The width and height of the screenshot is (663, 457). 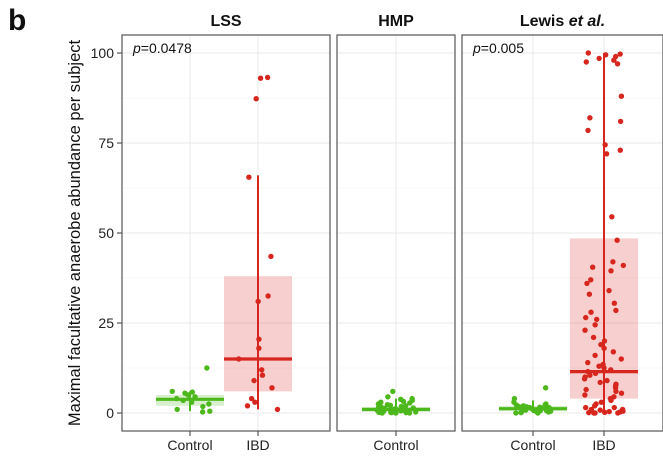 What do you see at coordinates (106, 233) in the screenshot?
I see `y-tick-label: 50` at bounding box center [106, 233].